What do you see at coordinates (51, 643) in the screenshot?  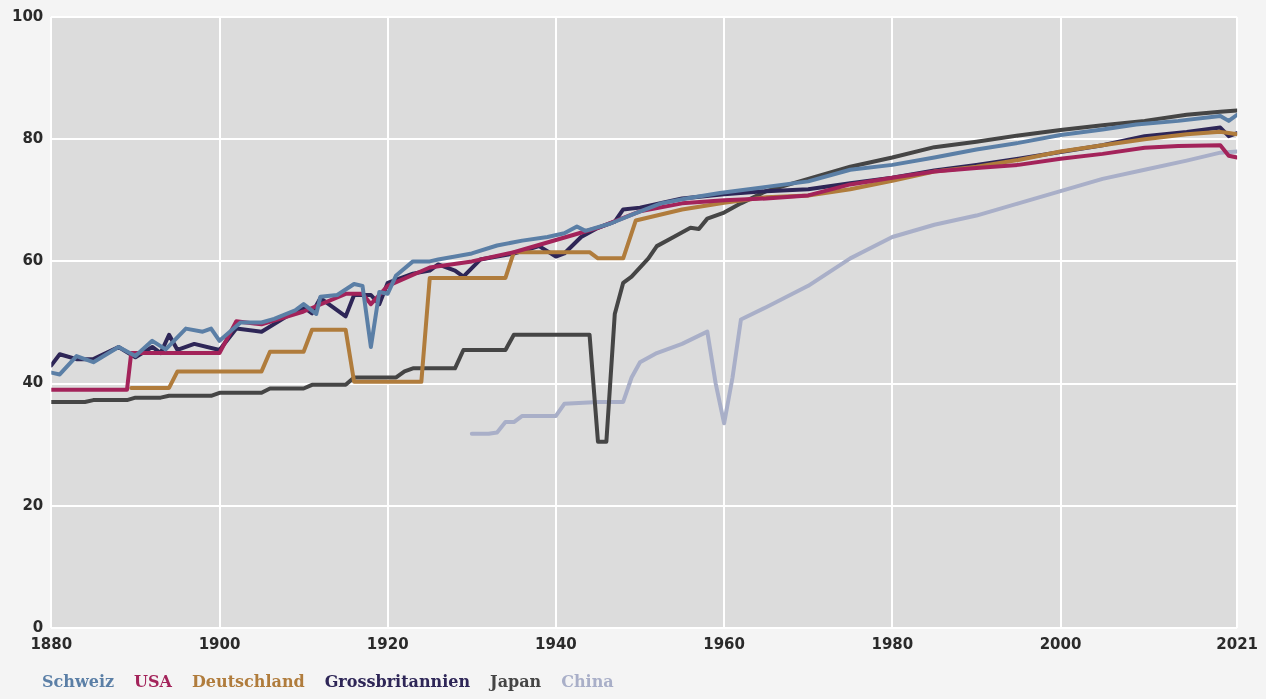 I see `x-tick-label: 1880` at bounding box center [51, 643].